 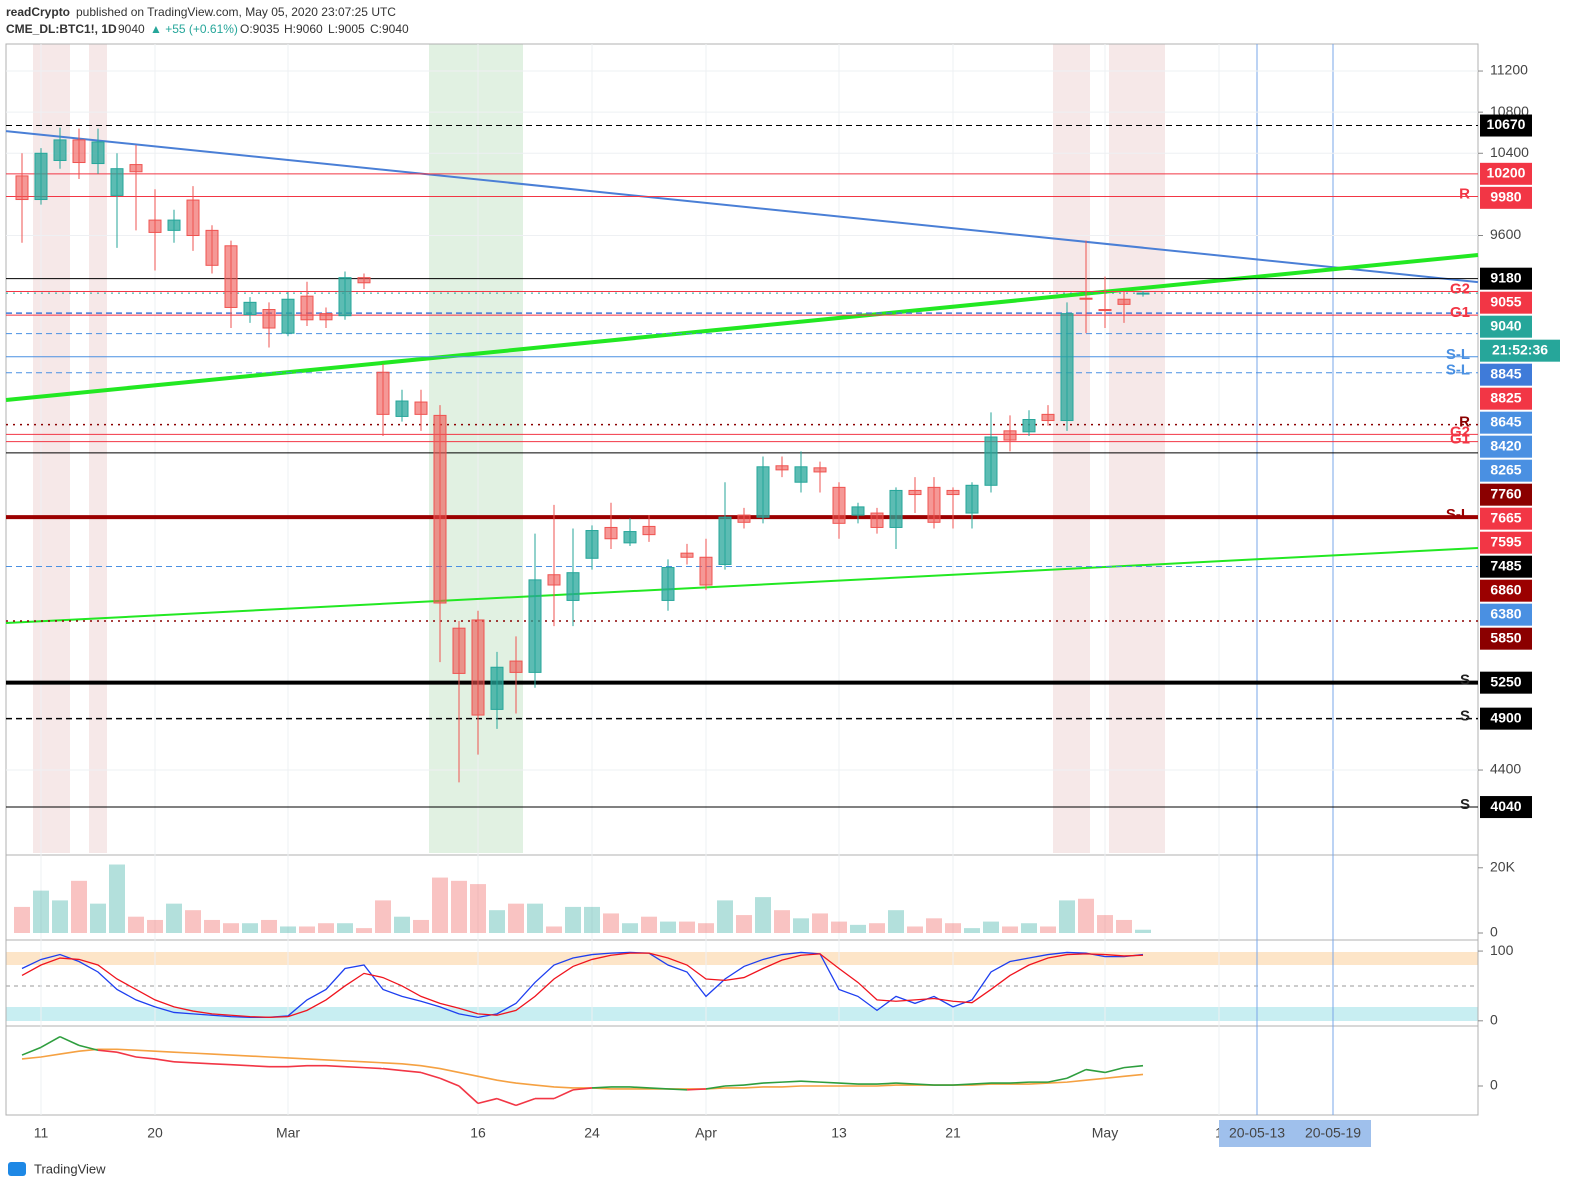 I want to click on level-label: R, so click(x=1464, y=422).